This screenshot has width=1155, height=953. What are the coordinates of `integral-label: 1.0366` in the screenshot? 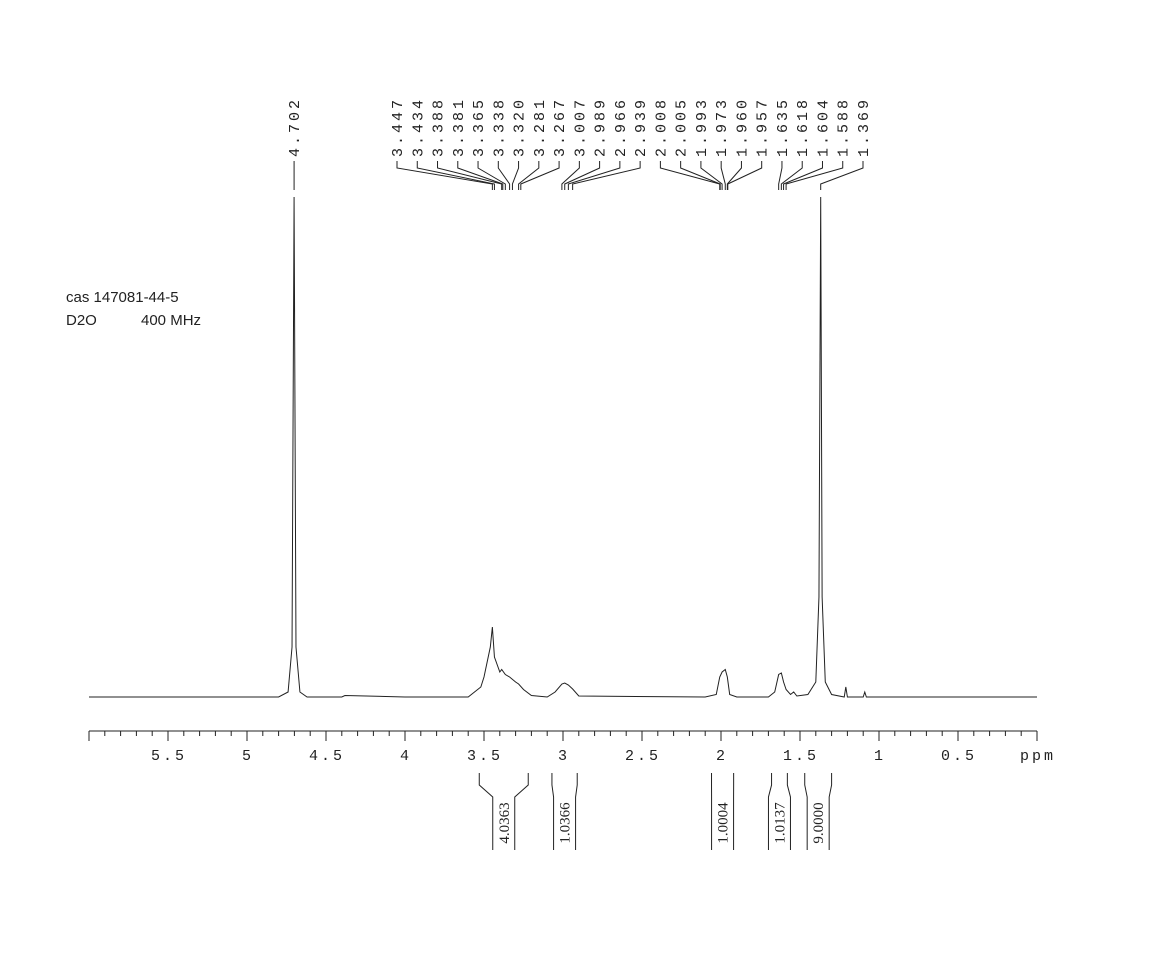 It's located at (566, 823).